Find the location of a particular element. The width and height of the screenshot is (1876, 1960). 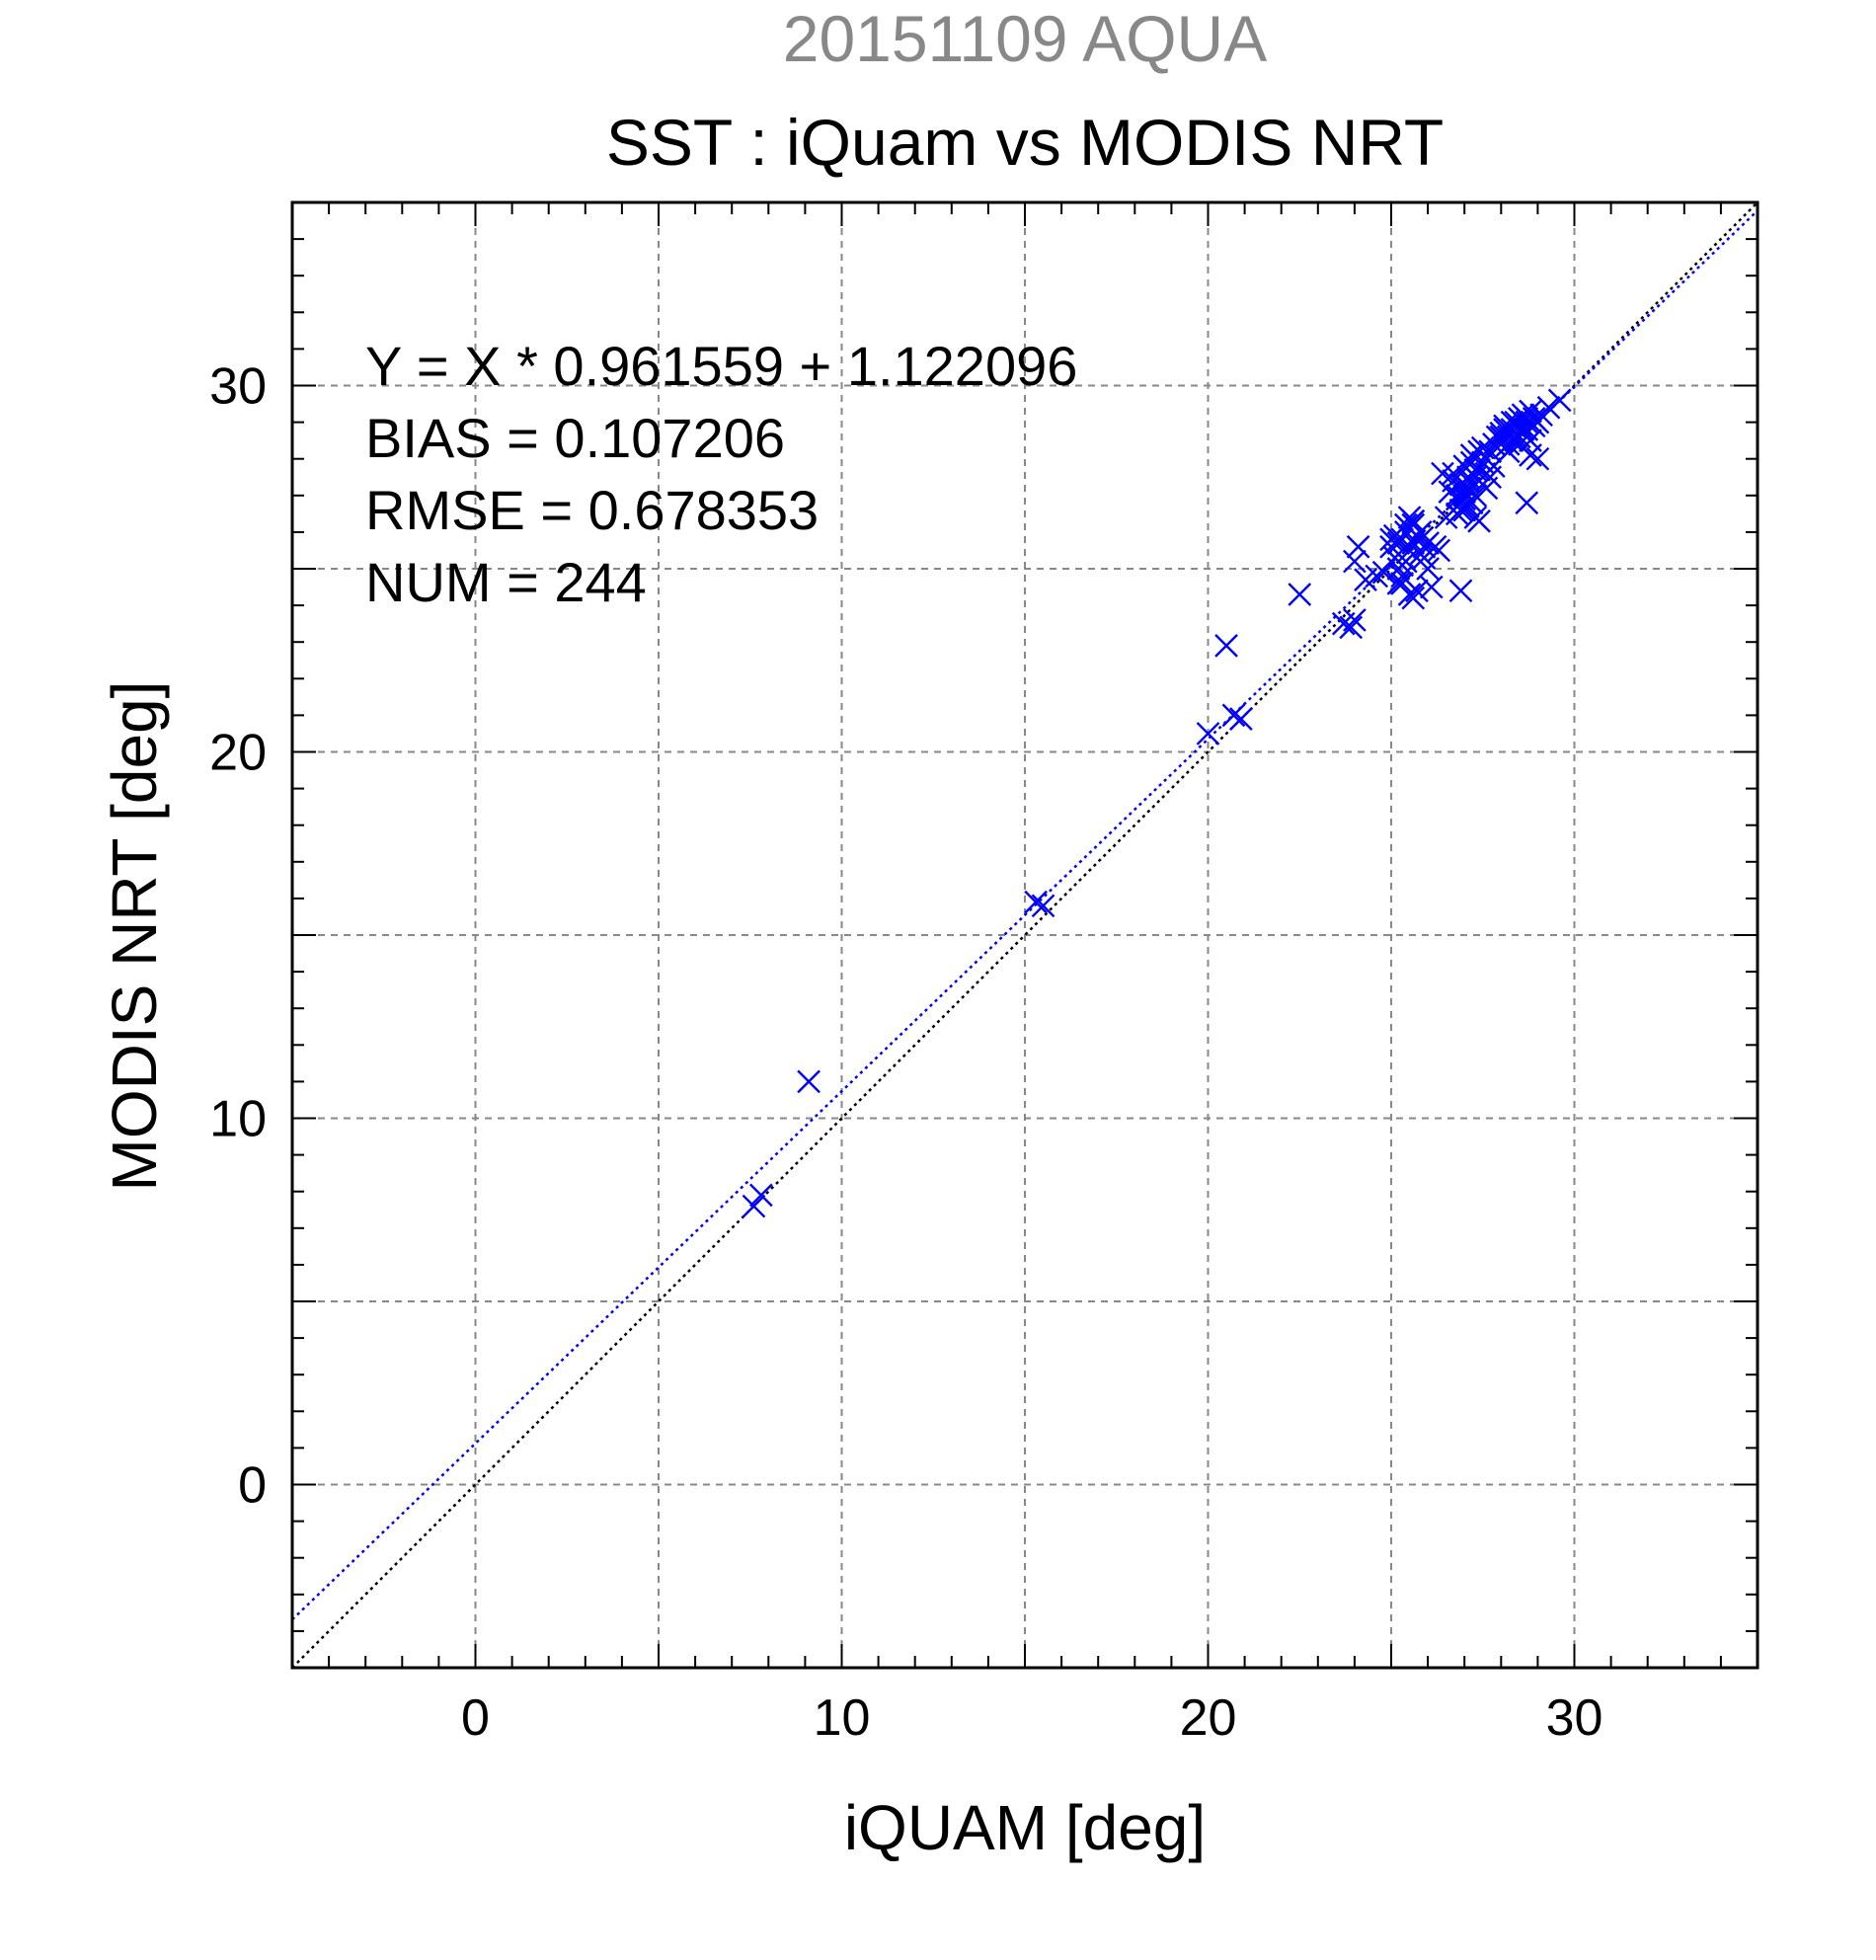

chart-title: SST : iQuam vs MODIS NRT is located at coordinates (1025, 142).